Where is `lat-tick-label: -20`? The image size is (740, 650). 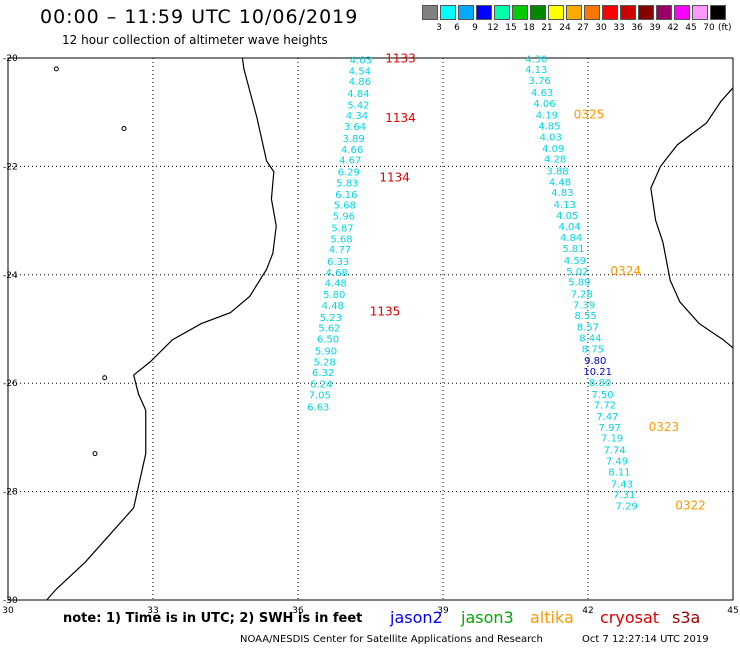
lat-tick-label: -20 is located at coordinates (10, 59).